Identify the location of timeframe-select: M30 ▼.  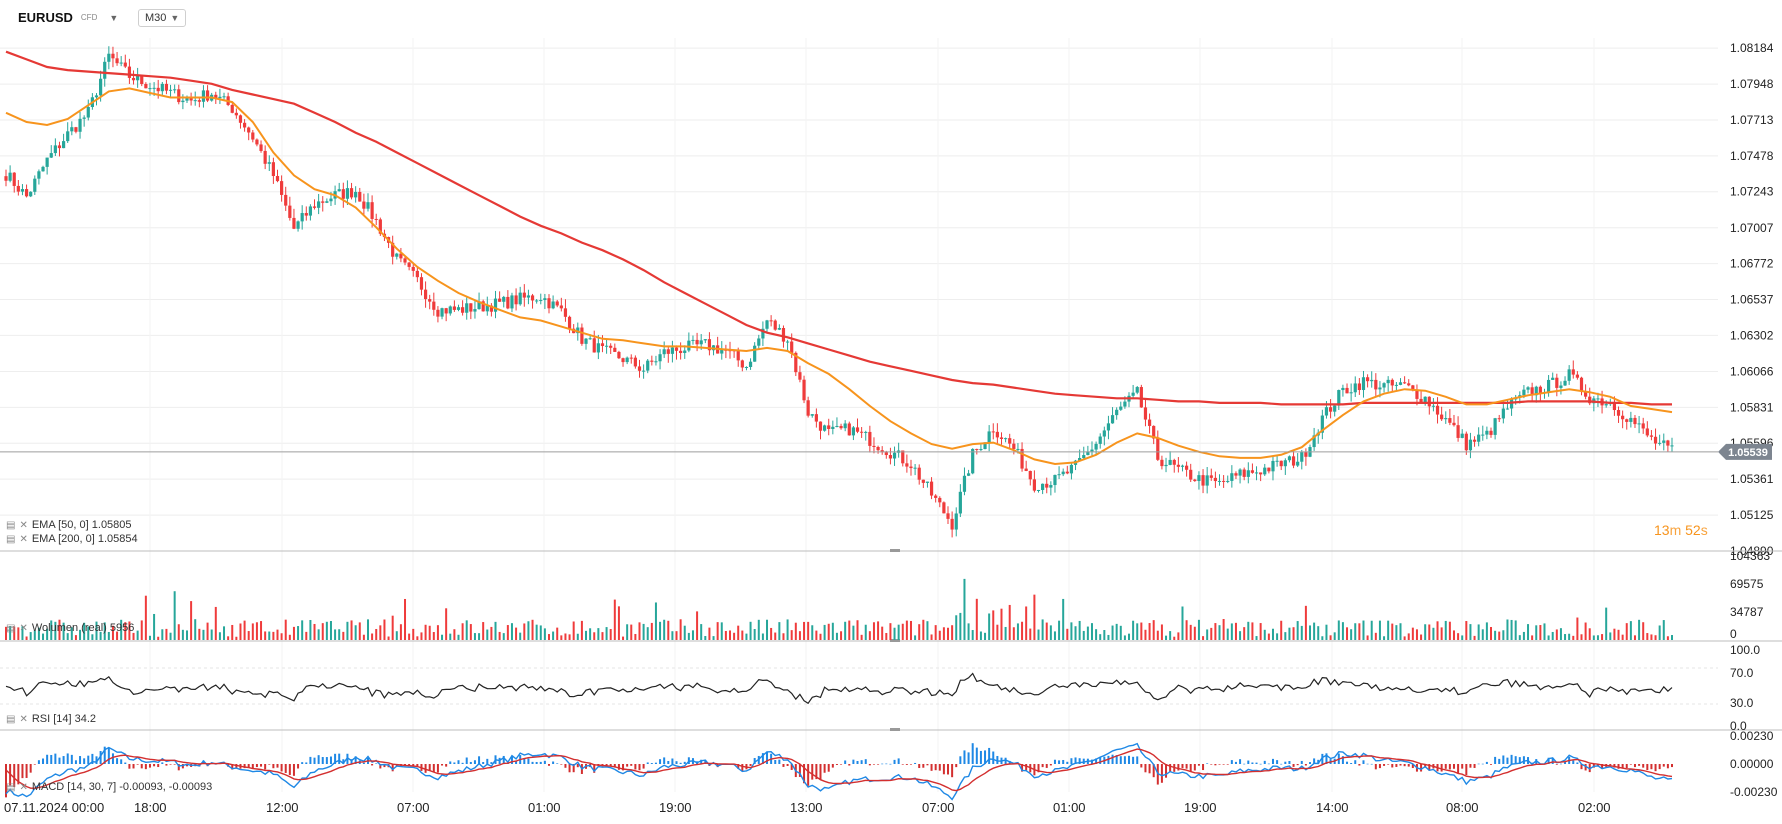
(162, 18).